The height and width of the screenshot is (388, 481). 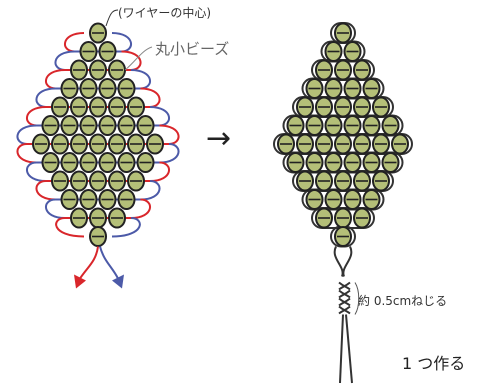 What do you see at coordinates (347, 261) in the screenshot?
I see `stem-wire-b` at bounding box center [347, 261].